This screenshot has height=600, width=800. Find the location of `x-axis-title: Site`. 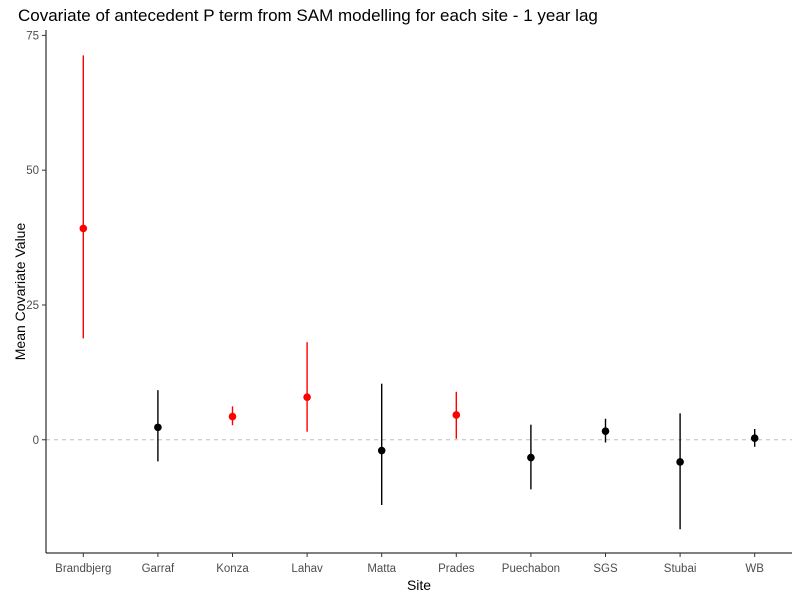

x-axis-title: Site is located at coordinates (419, 585).